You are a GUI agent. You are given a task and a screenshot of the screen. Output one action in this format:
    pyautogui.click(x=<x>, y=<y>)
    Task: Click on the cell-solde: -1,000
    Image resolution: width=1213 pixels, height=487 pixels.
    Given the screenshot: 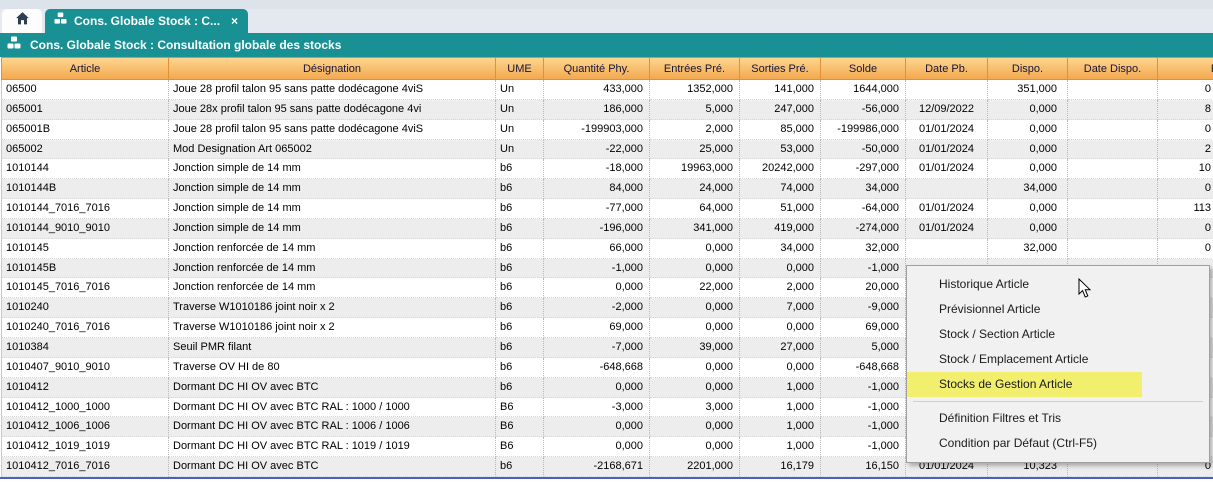 What is the action you would take?
    pyautogui.click(x=863, y=427)
    